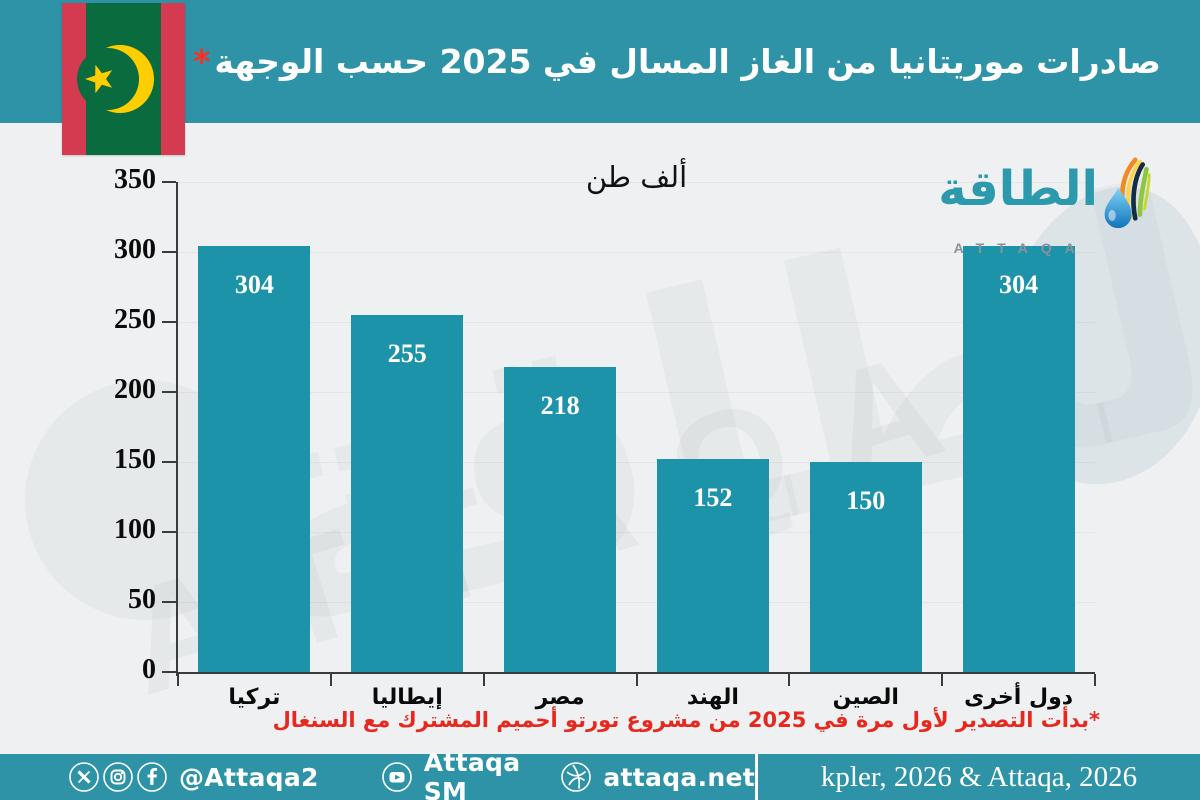 The image size is (1200, 800). I want to click on bar-5: 150, so click(865, 567).